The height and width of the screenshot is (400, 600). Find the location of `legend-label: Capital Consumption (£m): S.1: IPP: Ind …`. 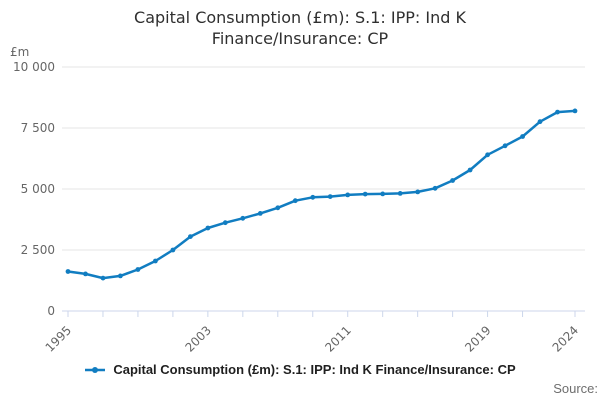

legend-label: Capital Consumption (£m): S.1: IPP: Ind … is located at coordinates (314, 369).